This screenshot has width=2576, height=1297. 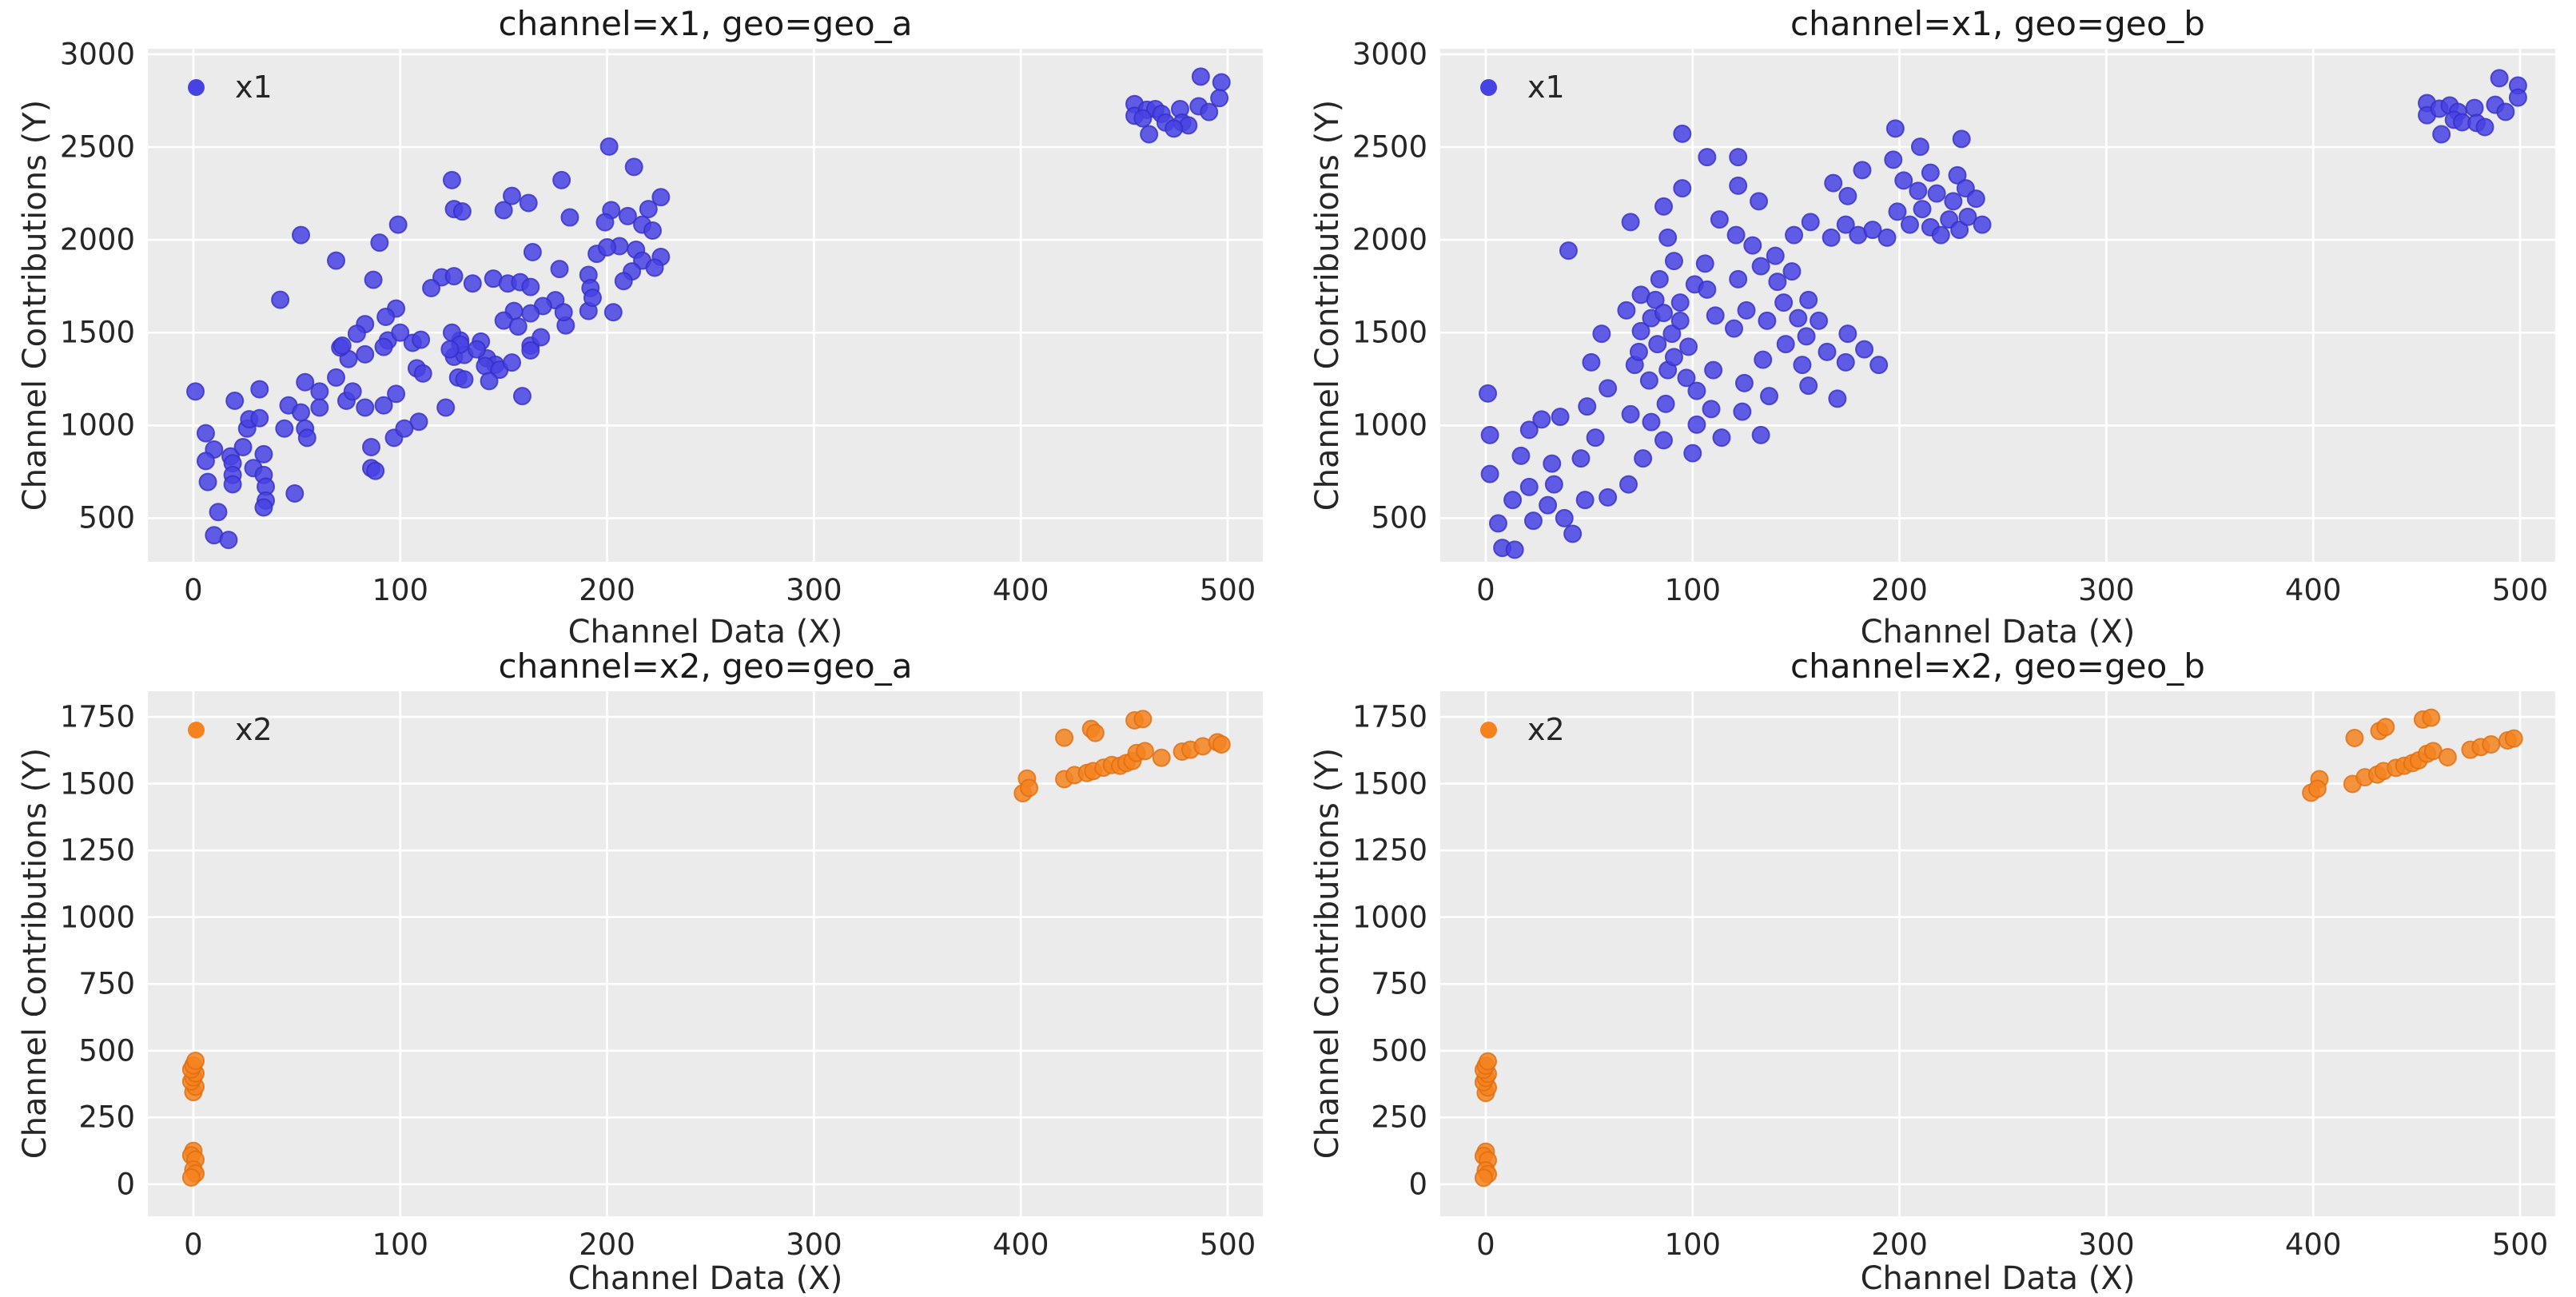 I want to click on x-tick-label: 400, so click(x=2313, y=1244).